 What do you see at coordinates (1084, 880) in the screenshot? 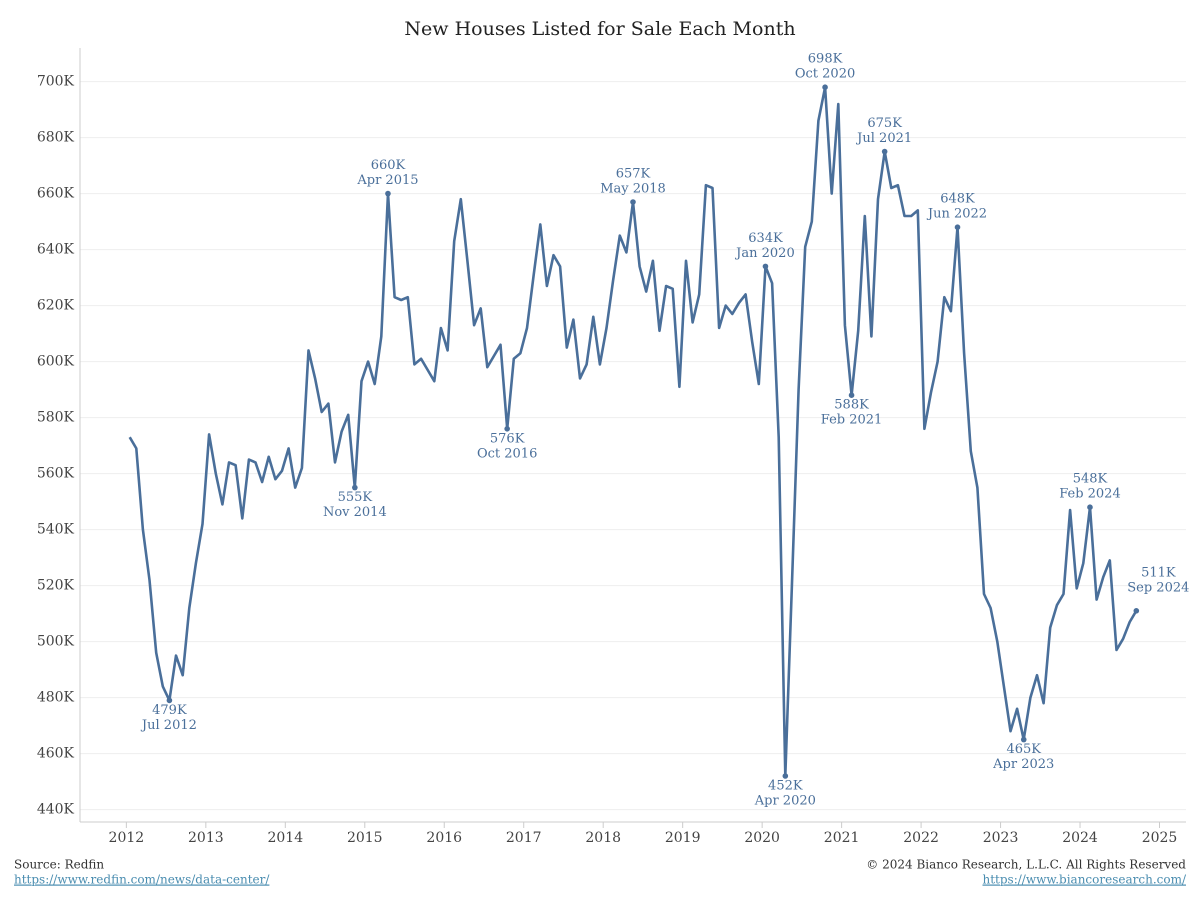
I see `site-link: https://www.biancoresearch.com/` at bounding box center [1084, 880].